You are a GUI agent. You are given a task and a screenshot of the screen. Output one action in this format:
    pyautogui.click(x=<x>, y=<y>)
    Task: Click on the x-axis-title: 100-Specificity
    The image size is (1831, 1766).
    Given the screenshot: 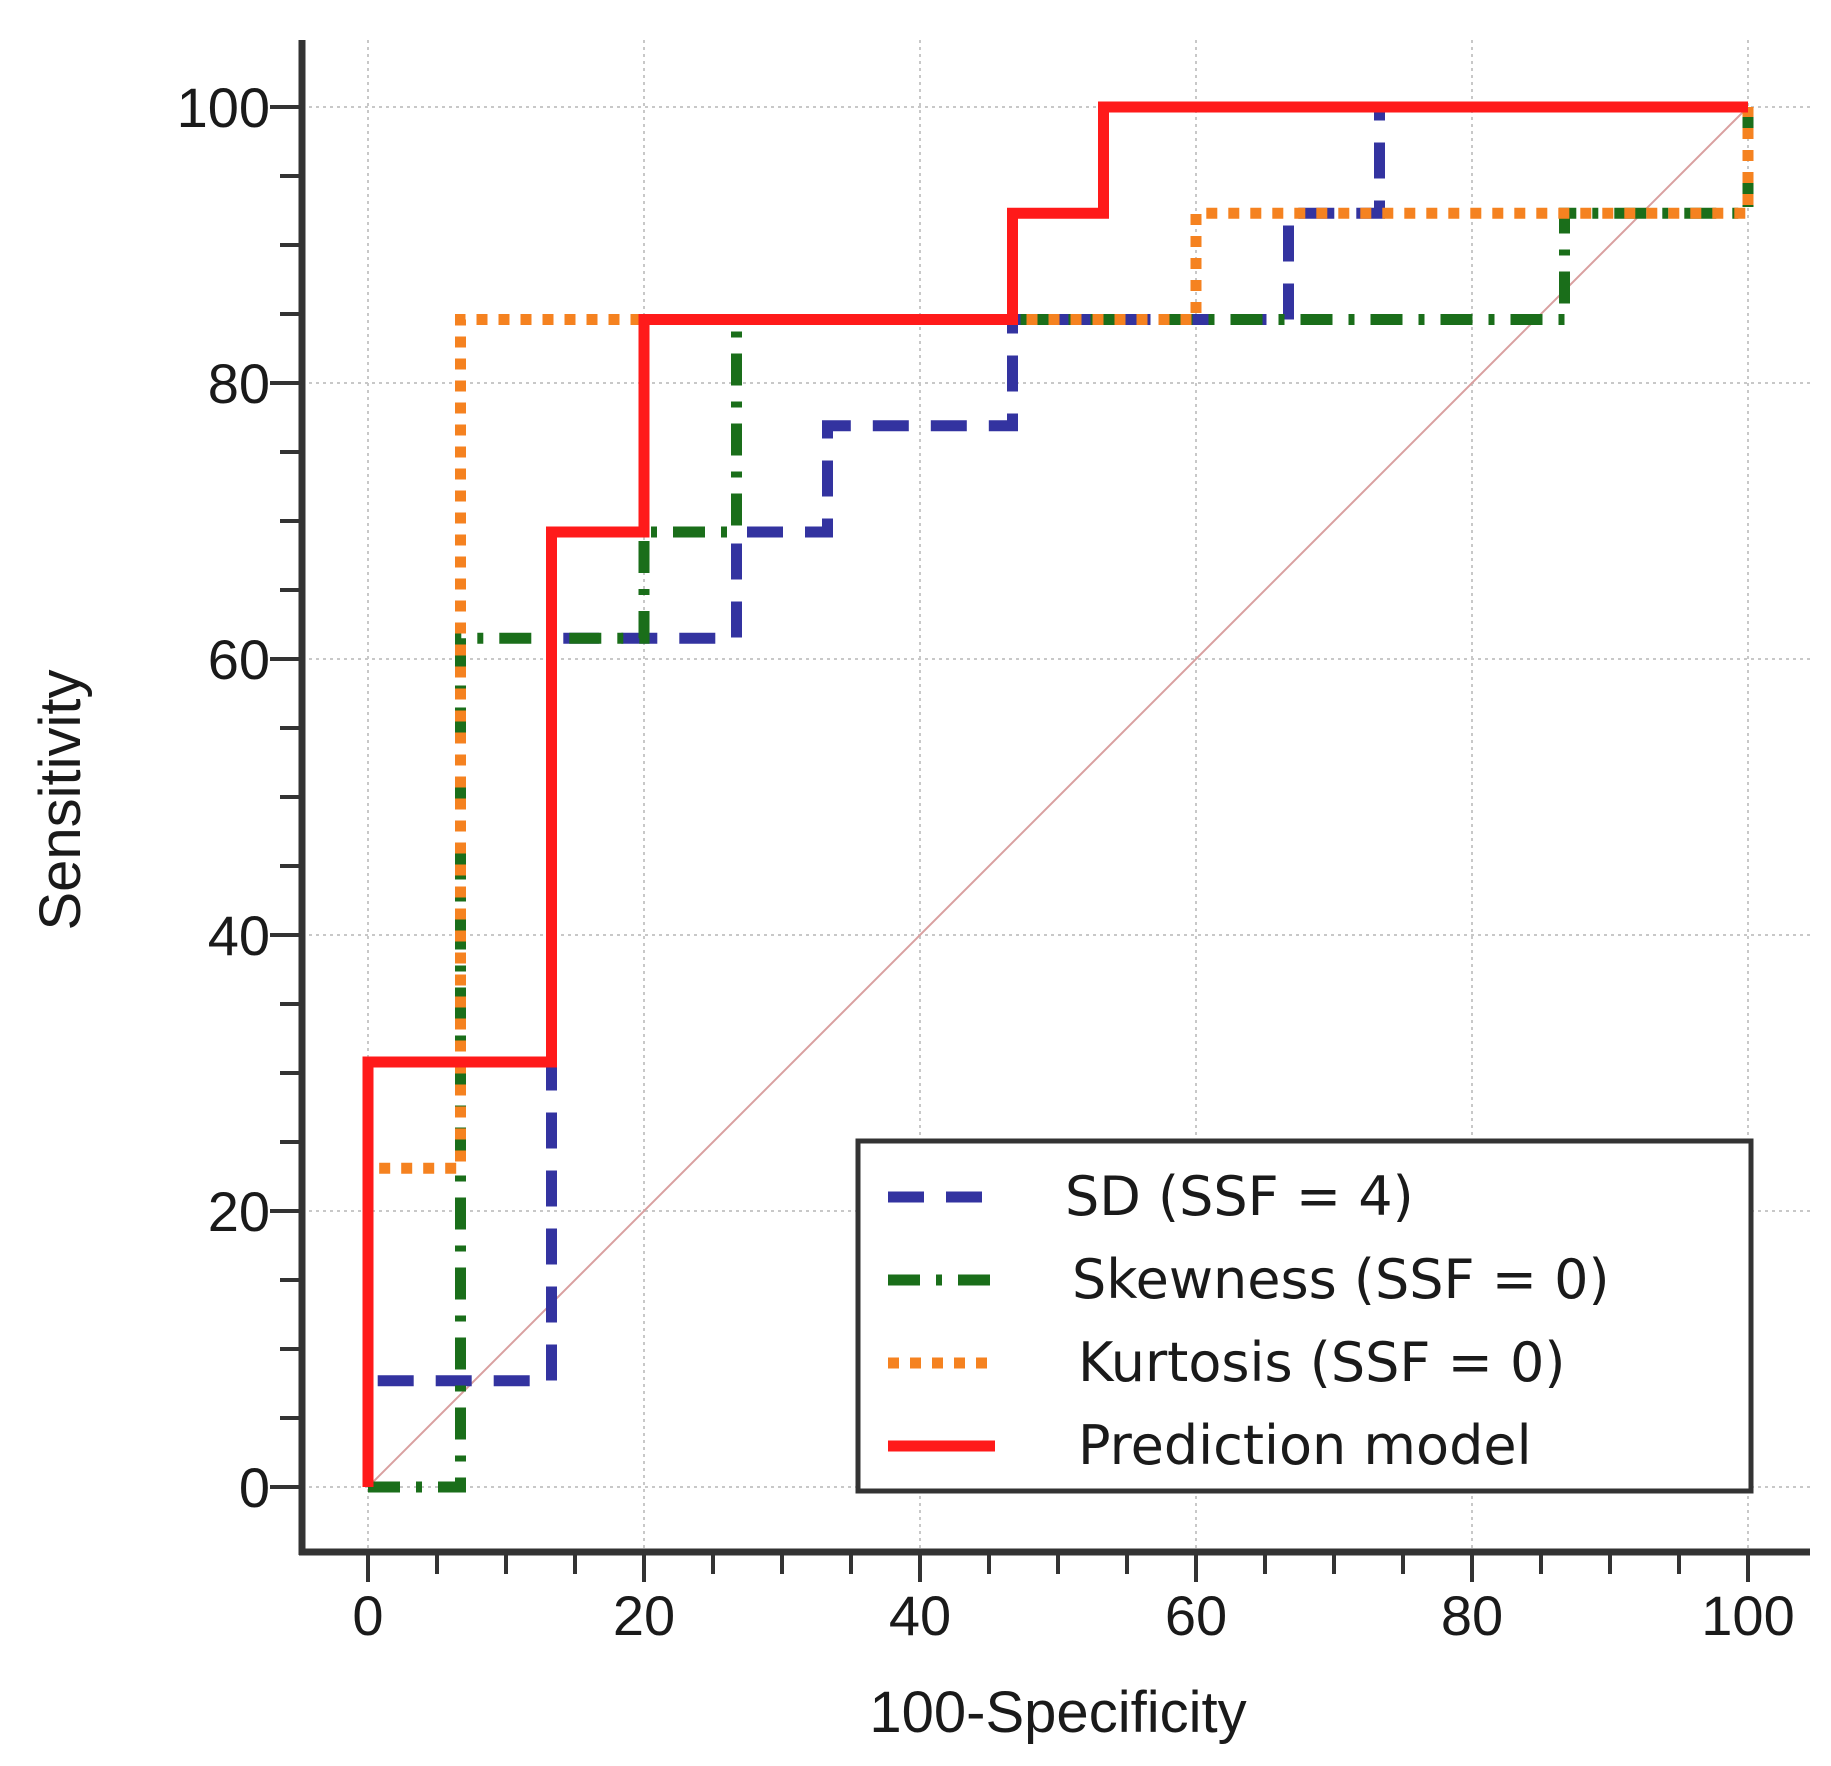 What is the action you would take?
    pyautogui.click(x=1057, y=1712)
    